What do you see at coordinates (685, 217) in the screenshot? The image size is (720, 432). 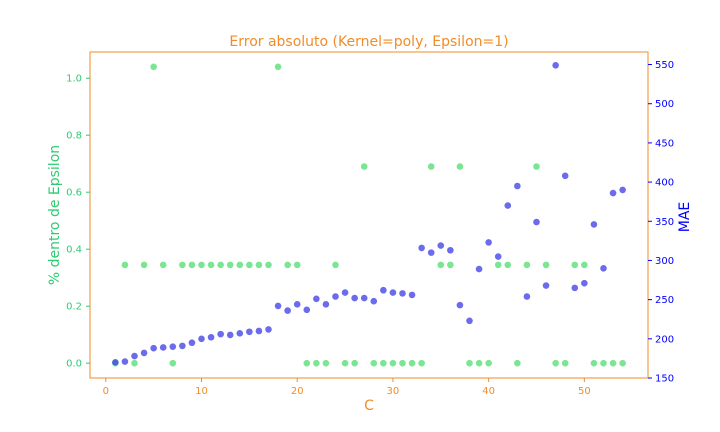 I see `right-axis-label: MAE` at bounding box center [685, 217].